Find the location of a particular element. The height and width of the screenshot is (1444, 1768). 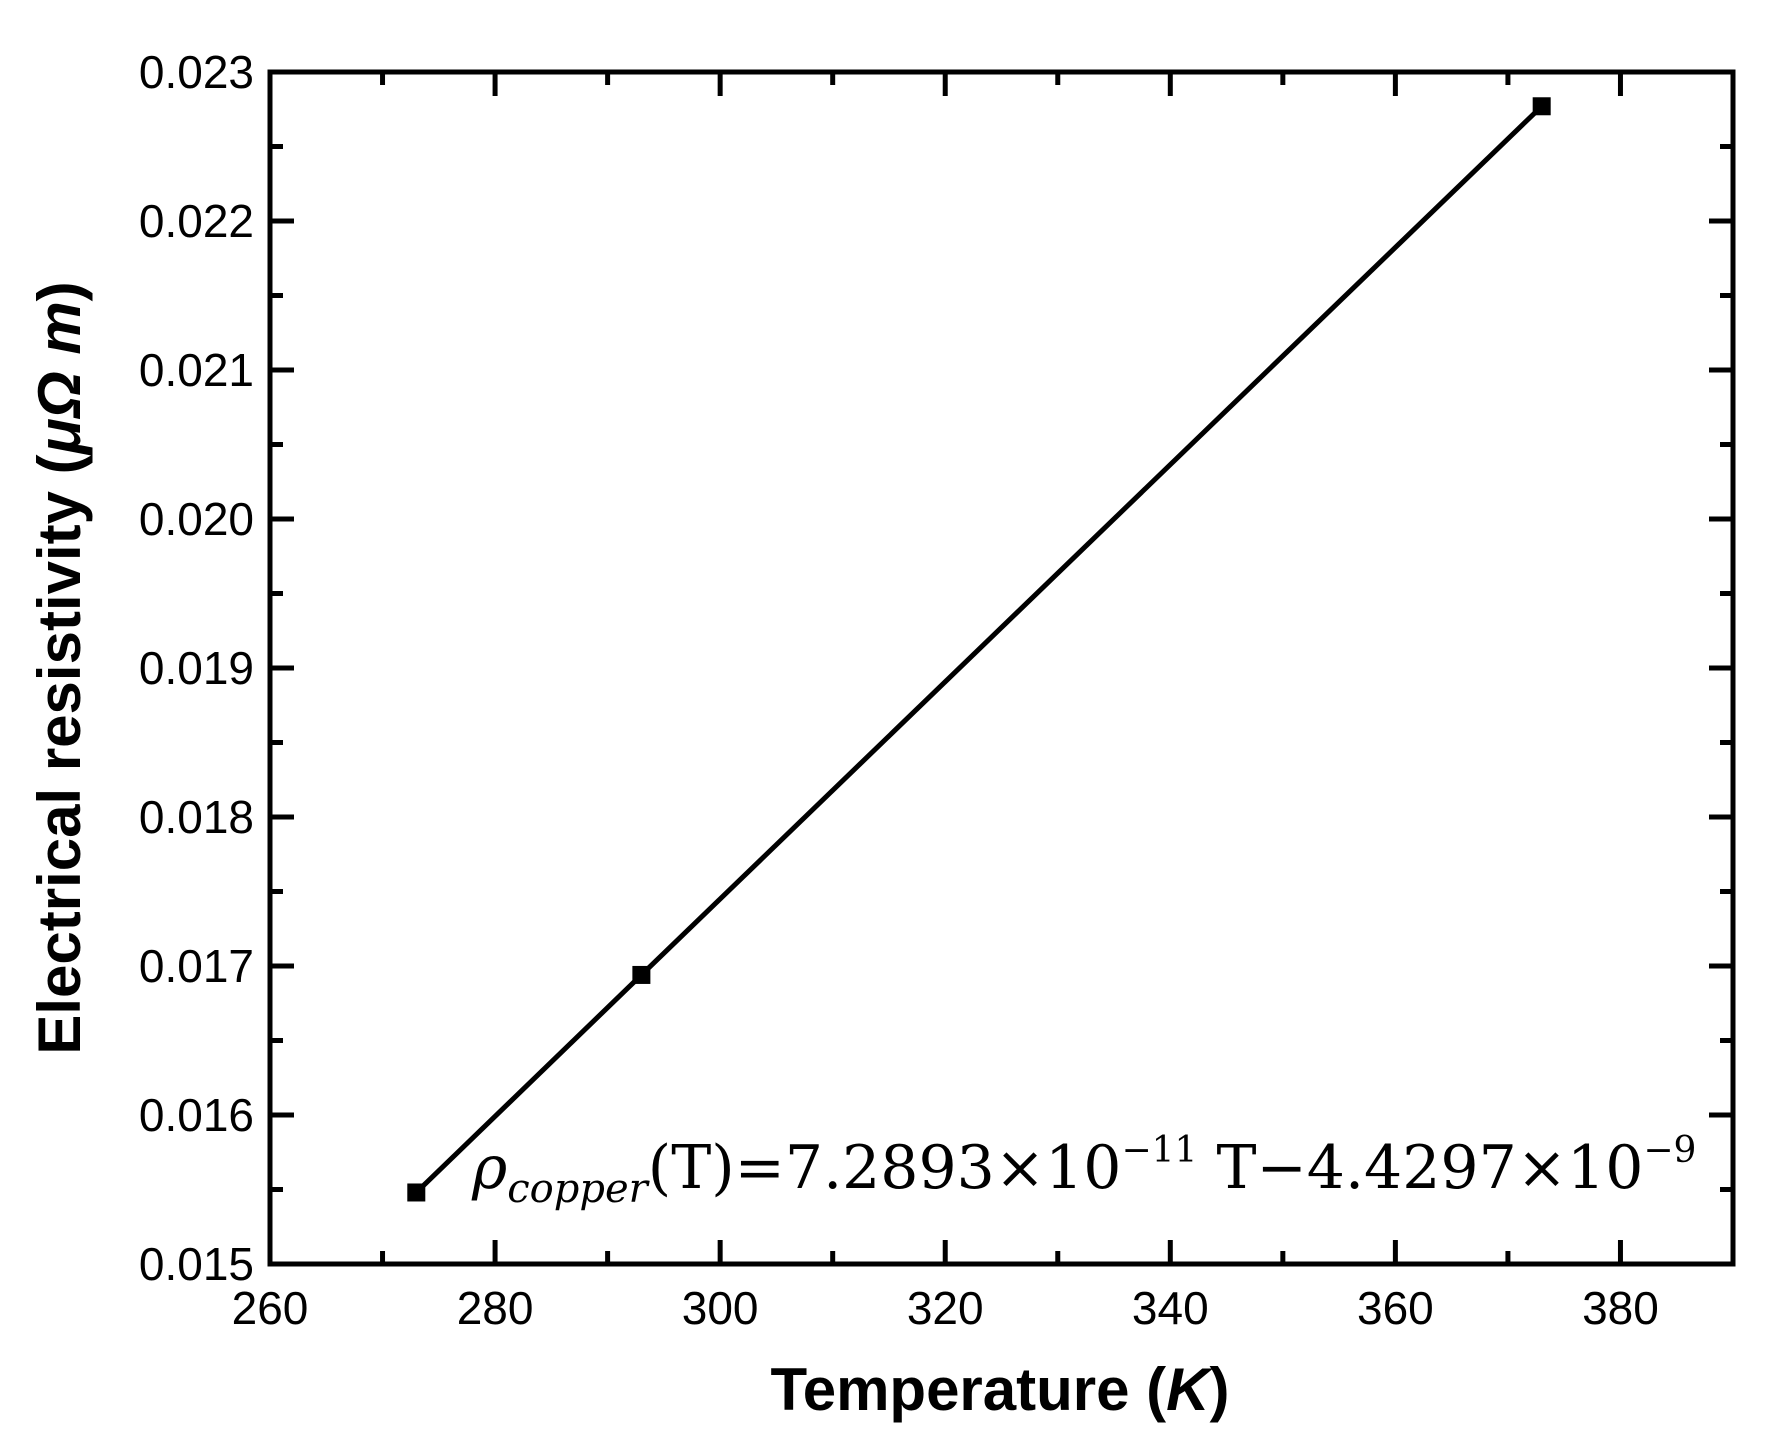

equation-annotation: ρcopper(T)=7.2893×10−11 T−4.4297×10−9 is located at coordinates (1083, 1171).